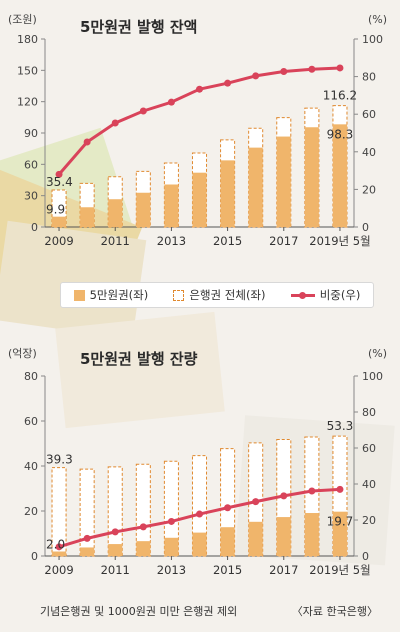  What do you see at coordinates (340, 96) in the screenshot?
I see `label-total-last: 116.2` at bounding box center [340, 96].